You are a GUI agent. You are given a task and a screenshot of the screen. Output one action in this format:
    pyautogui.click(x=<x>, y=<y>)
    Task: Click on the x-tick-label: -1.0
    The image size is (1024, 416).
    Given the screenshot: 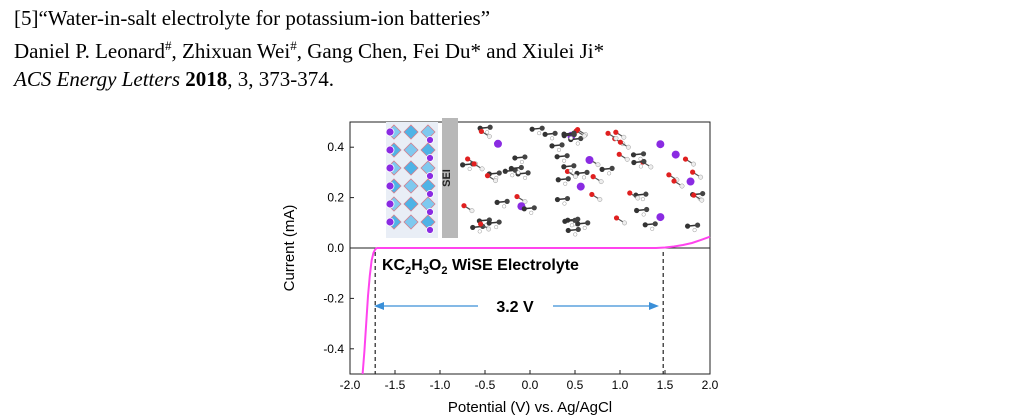 What is the action you would take?
    pyautogui.click(x=440, y=385)
    